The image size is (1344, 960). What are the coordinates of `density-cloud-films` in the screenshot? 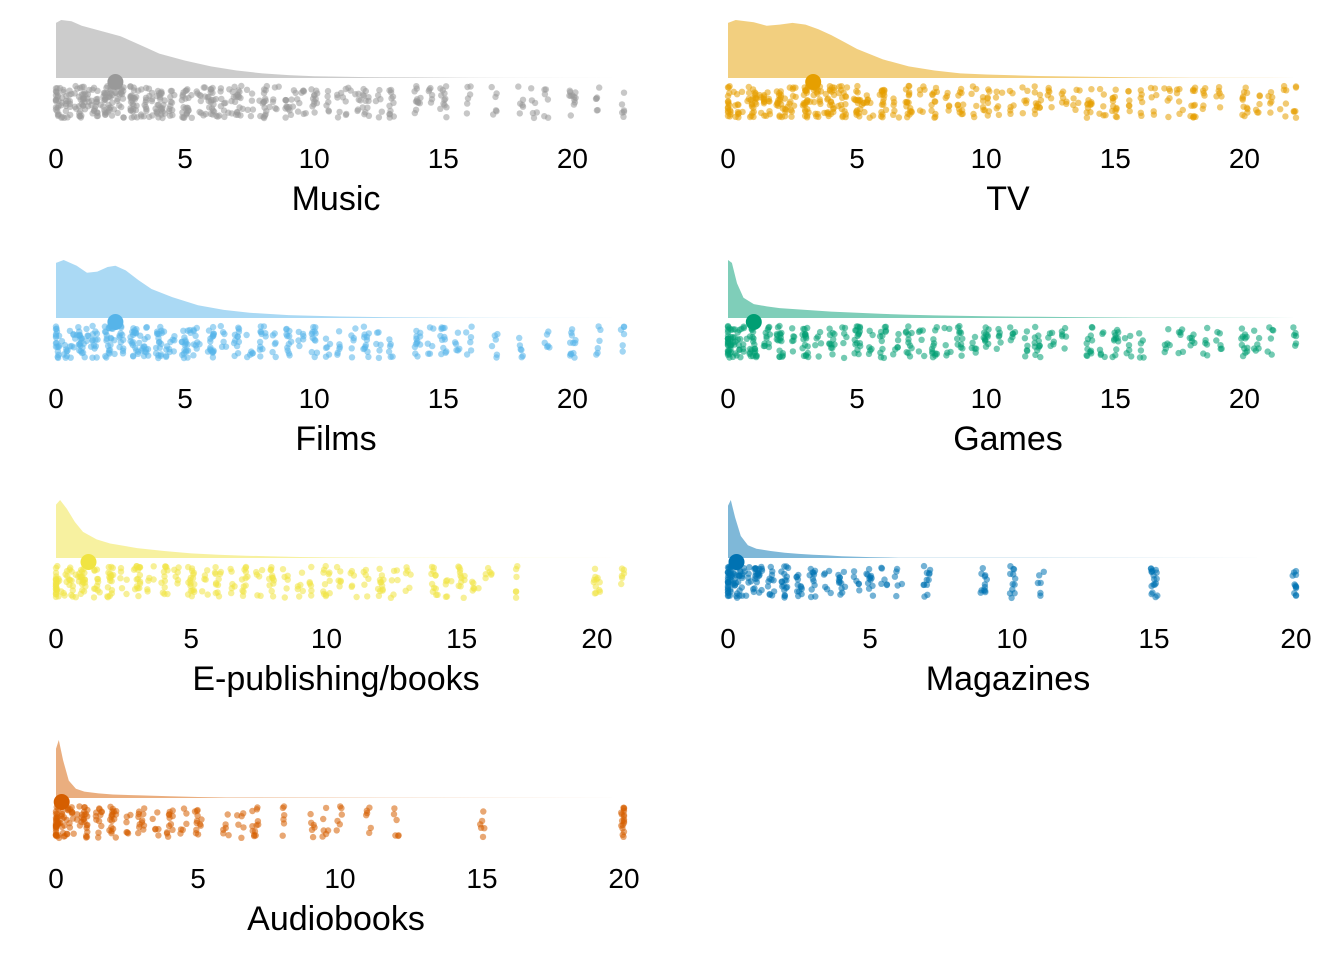 It's located at (340, 289).